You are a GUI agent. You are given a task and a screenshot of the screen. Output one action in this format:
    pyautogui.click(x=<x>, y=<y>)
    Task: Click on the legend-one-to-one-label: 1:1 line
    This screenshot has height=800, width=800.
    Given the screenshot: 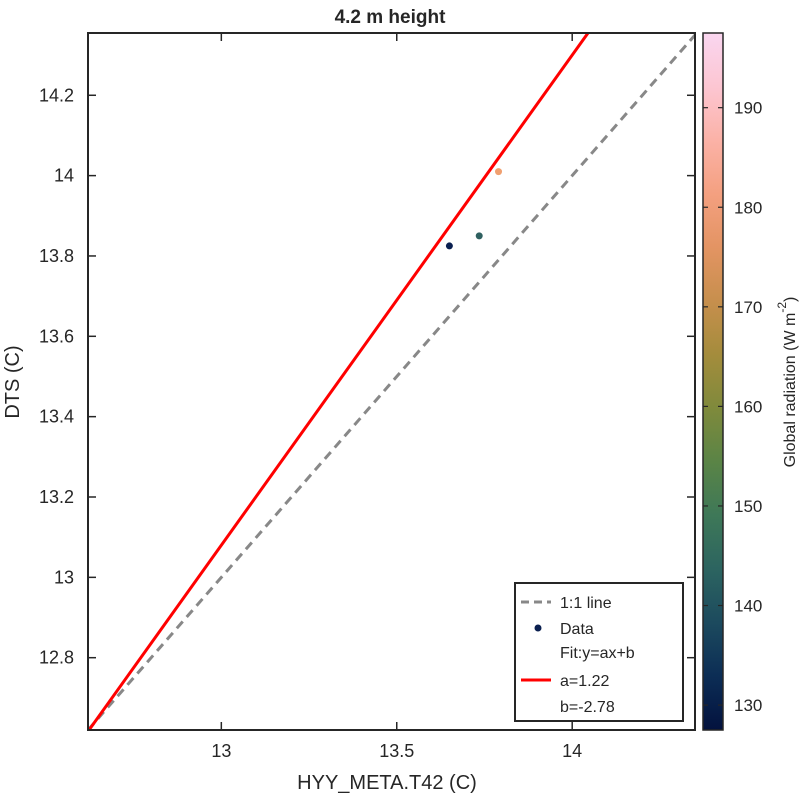 What is the action you would take?
    pyautogui.click(x=586, y=603)
    